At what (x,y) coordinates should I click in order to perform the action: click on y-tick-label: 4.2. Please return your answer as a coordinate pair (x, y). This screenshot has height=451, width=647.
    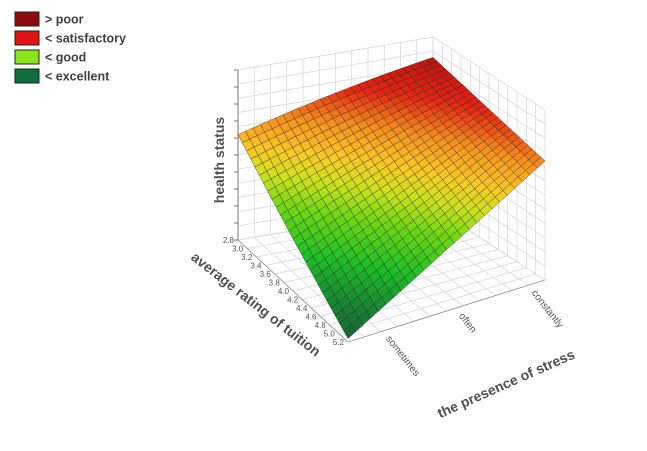
    Looking at the image, I should click on (293, 300).